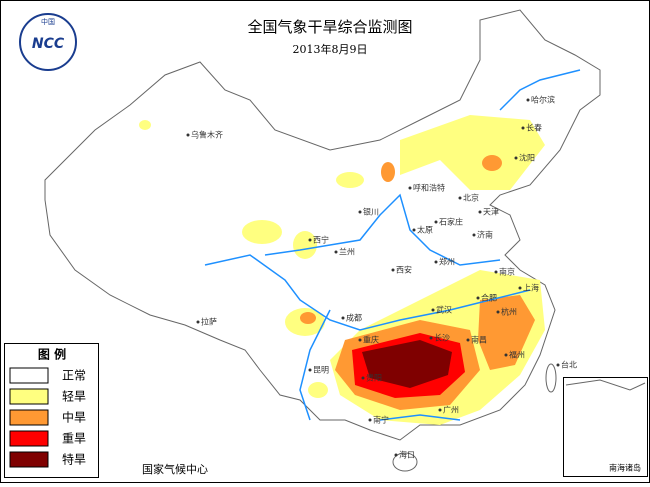 This screenshot has height=487, width=650. Describe the element at coordinates (74, 459) in the screenshot. I see `legend-label: 特旱` at that location.